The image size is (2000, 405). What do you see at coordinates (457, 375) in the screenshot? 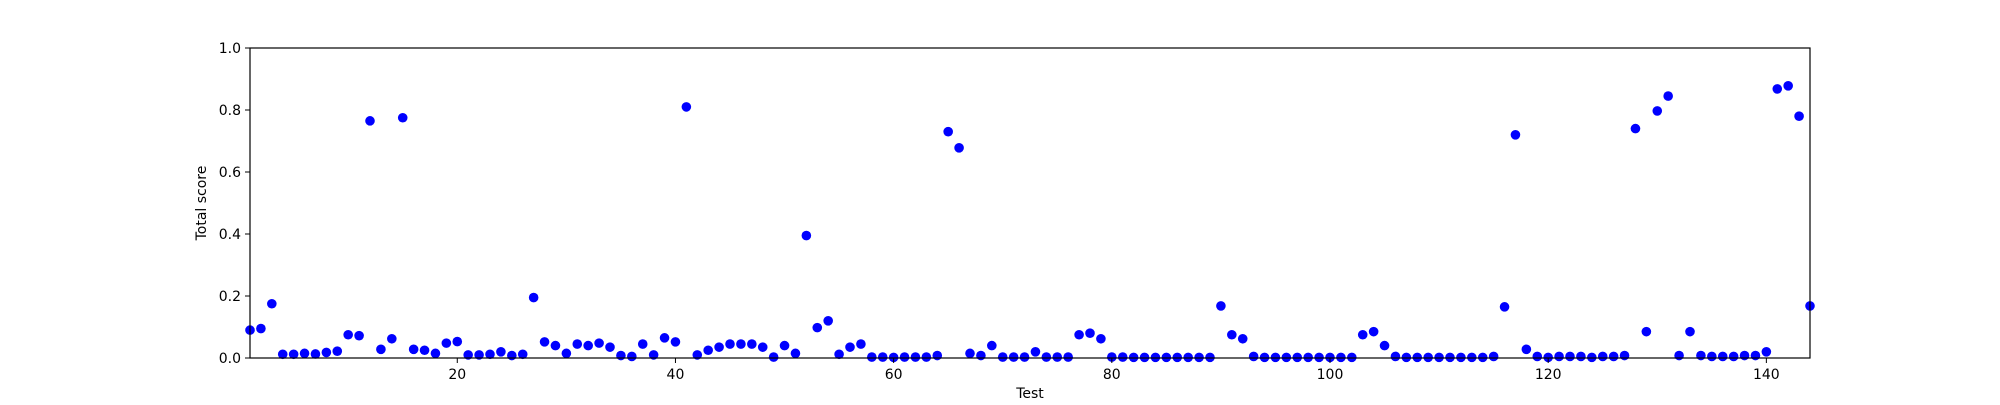
I see `x-tick-label: 20` at bounding box center [457, 375].